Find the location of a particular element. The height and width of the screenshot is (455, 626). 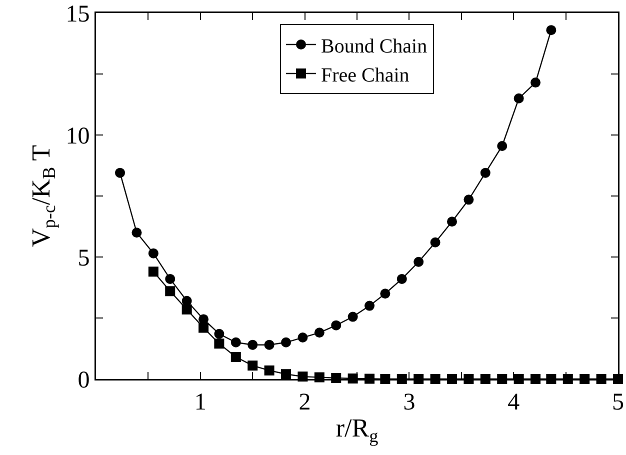

x-tick-label: 4 is located at coordinates (514, 402).